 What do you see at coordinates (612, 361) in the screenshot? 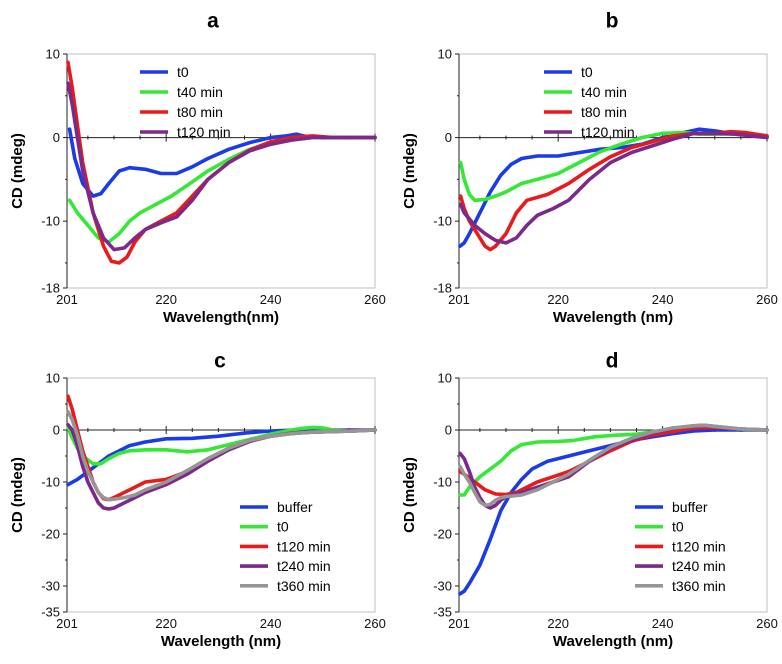
I see `panel-label: d` at bounding box center [612, 361].